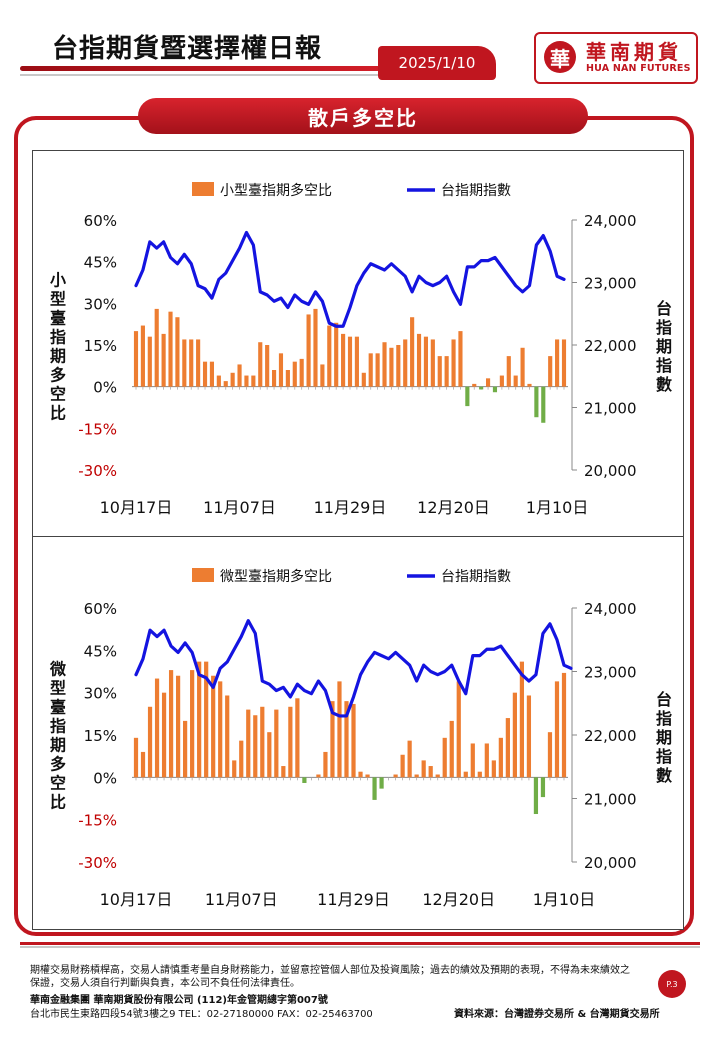 This screenshot has height=1040, width=720. What do you see at coordinates (241, 899) in the screenshot?
I see `x-tick-label: 11月07日` at bounding box center [241, 899].